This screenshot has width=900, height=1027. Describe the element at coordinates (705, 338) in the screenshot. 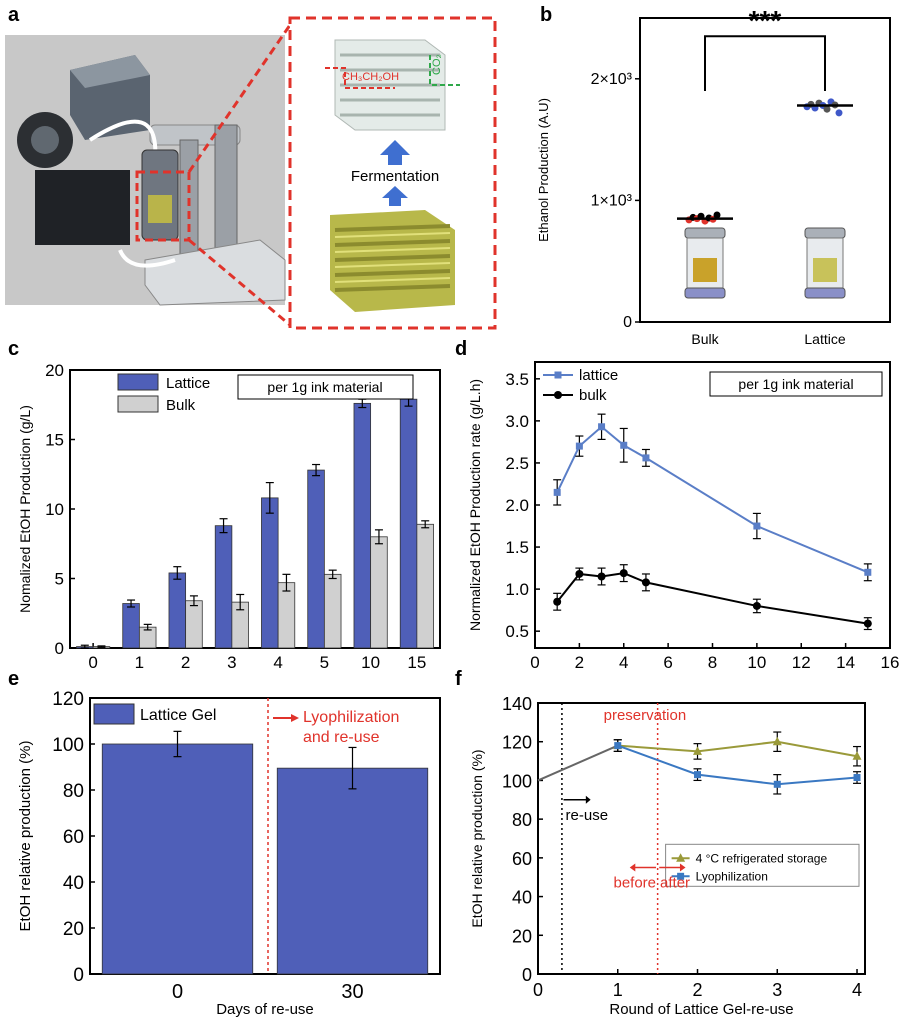

I see `x-tick-label: Bulk` at that location.